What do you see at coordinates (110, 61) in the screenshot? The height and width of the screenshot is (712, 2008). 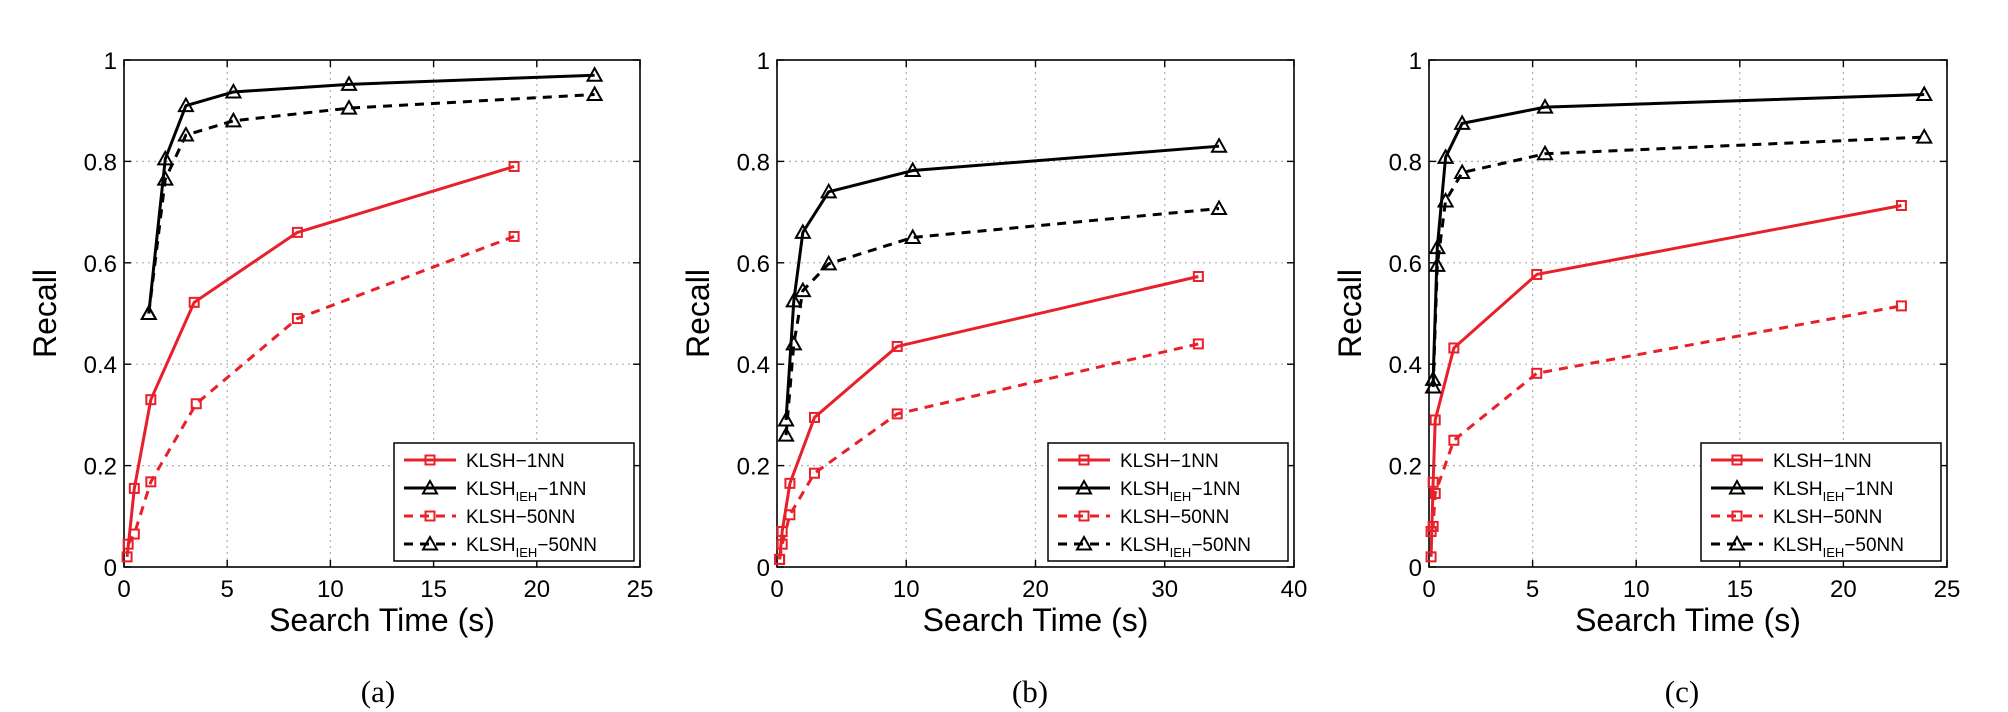 I see `p1-y-tick-label: 1` at bounding box center [110, 61].